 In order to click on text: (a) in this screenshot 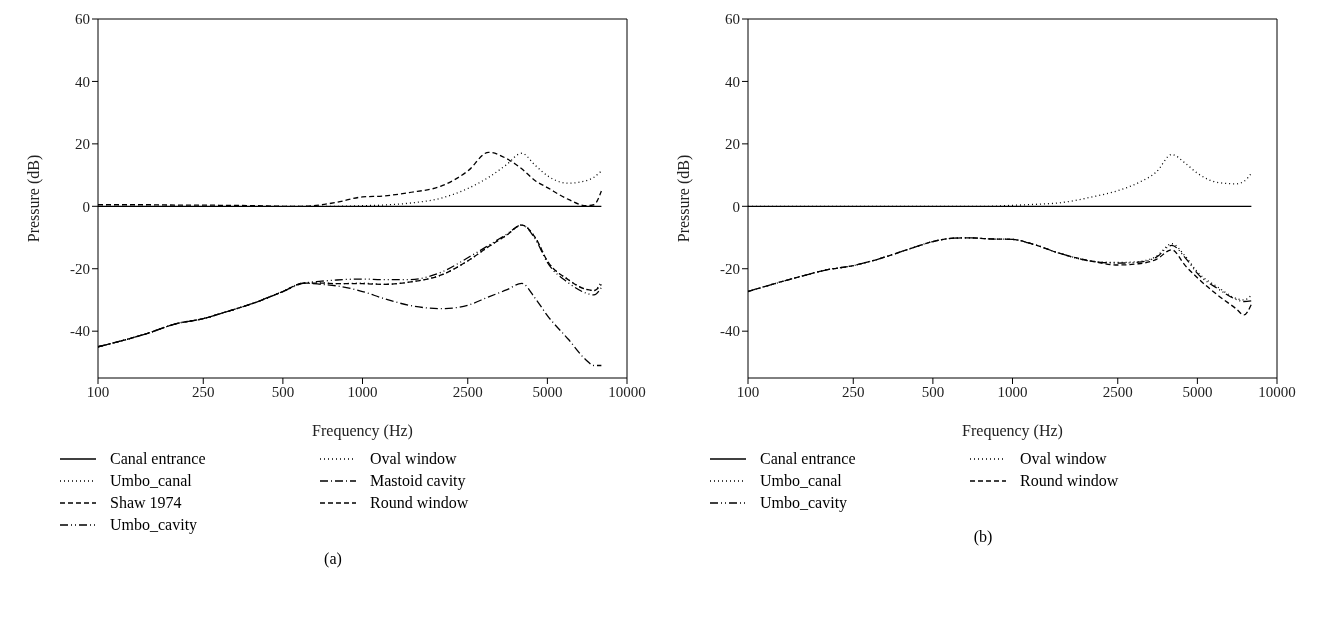, I will do `click(333, 559)`.